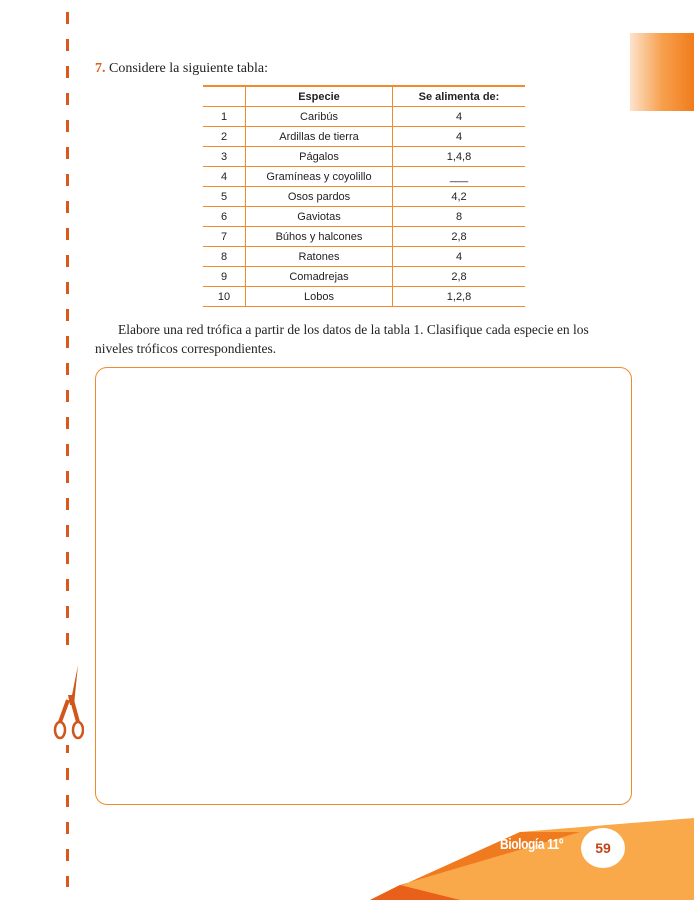 This screenshot has width=694, height=900. What do you see at coordinates (224, 96) in the screenshot?
I see `header-number` at bounding box center [224, 96].